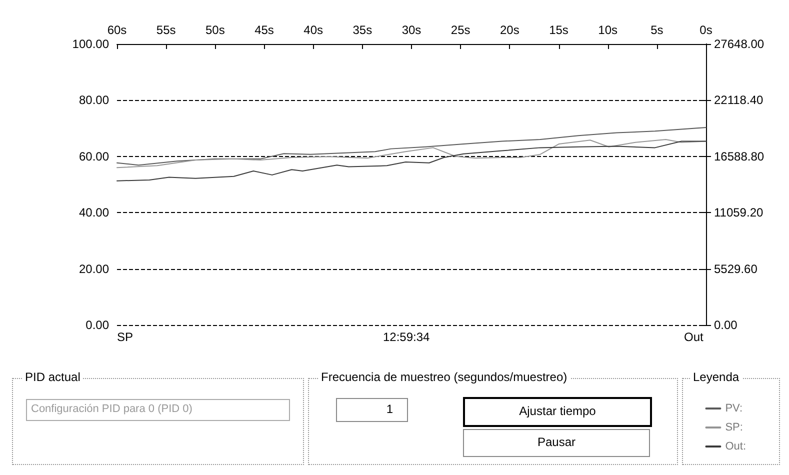 This screenshot has height=475, width=789. I want to click on legend-label: SP:, so click(734, 428).